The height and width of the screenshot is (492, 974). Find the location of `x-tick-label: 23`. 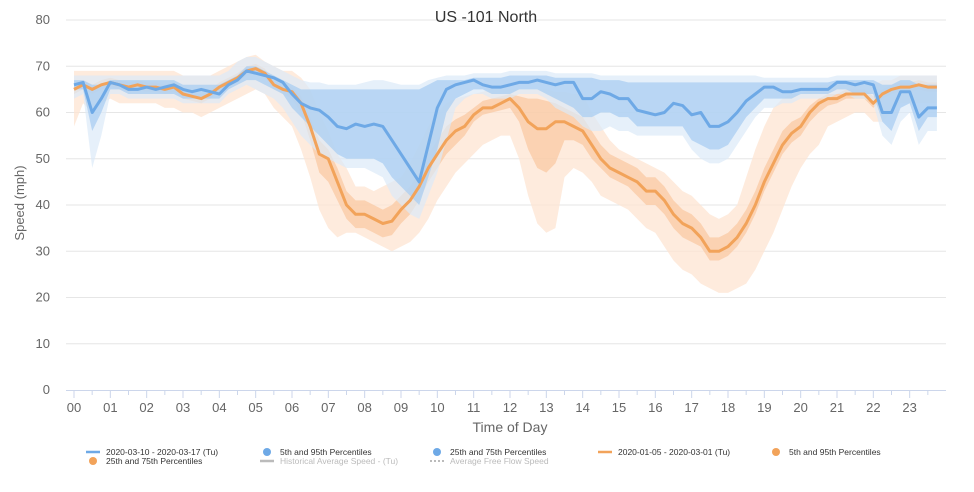

x-tick-label: 23 is located at coordinates (909, 407).